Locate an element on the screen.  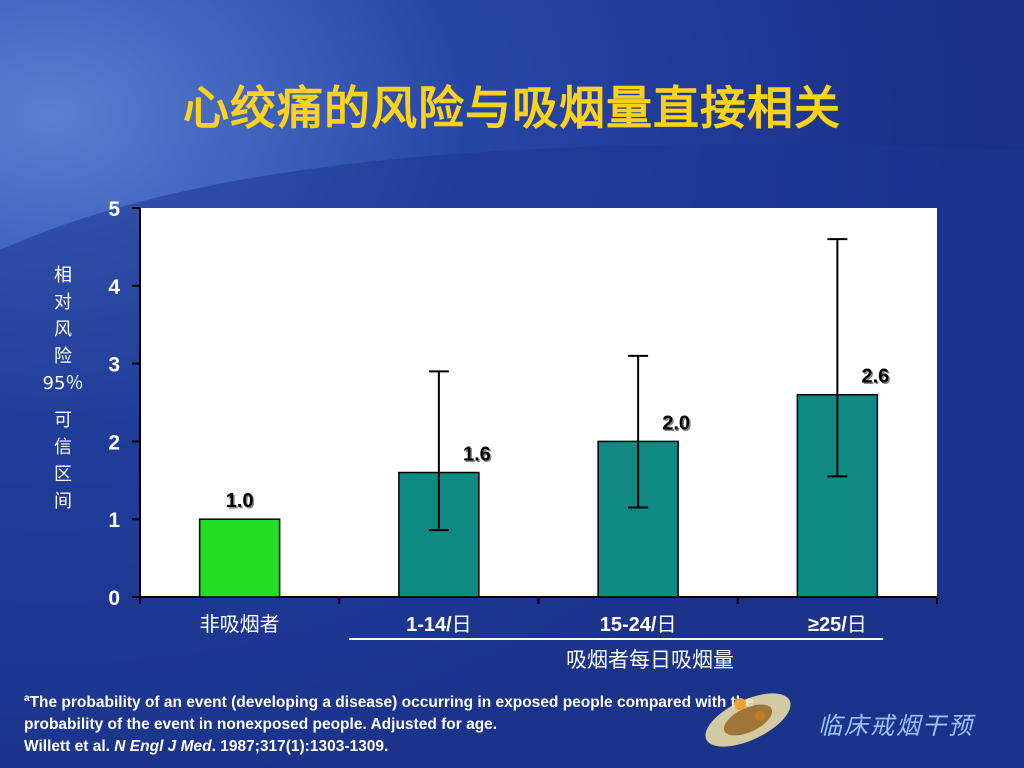
y-axis-label-char: 区 is located at coordinates (63, 474).